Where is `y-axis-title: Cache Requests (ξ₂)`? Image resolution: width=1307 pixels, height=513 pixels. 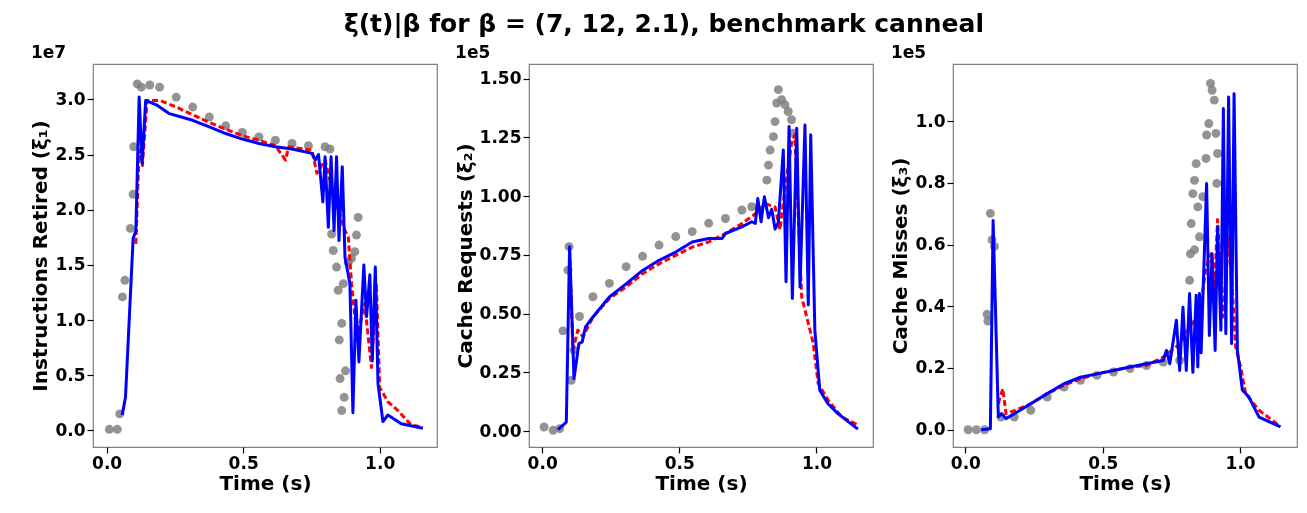 y-axis-title: Cache Requests (ξ₂) is located at coordinates (464, 256).